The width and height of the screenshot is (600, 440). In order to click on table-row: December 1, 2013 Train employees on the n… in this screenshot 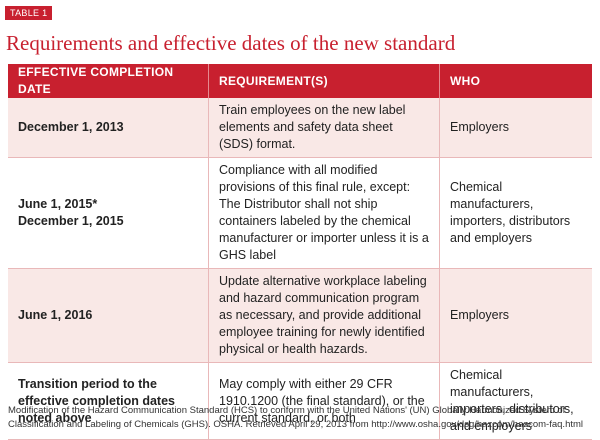, I will do `click(300, 128)`.